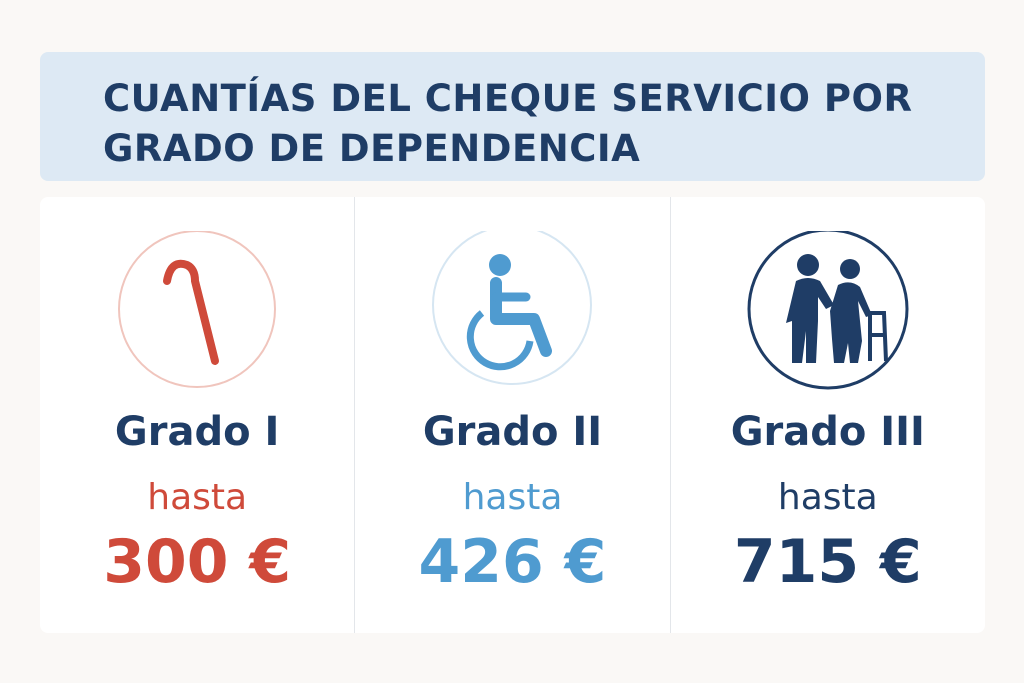 This screenshot has width=1024, height=683. What do you see at coordinates (512, 562) in the screenshot?
I see `amount: 426 €` at bounding box center [512, 562].